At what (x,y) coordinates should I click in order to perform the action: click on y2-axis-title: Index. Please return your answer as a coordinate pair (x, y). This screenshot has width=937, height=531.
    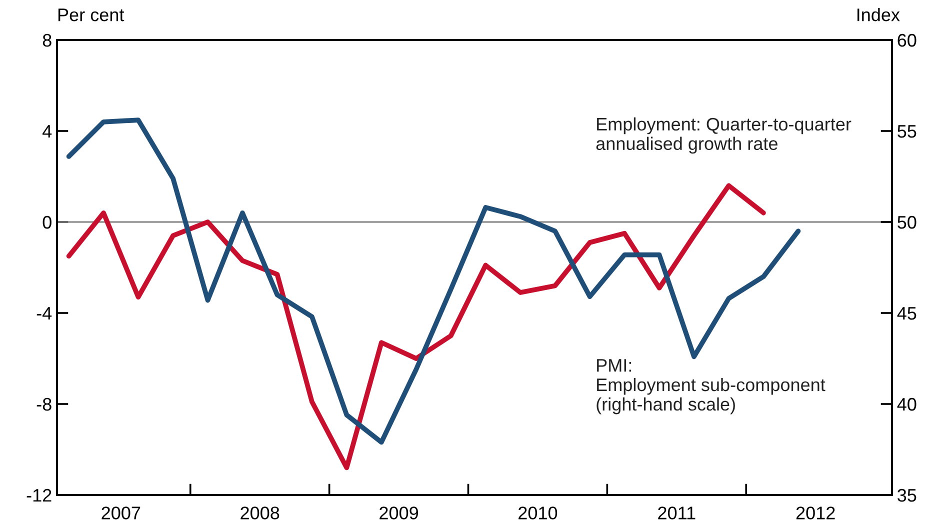
    Looking at the image, I should click on (879, 15).